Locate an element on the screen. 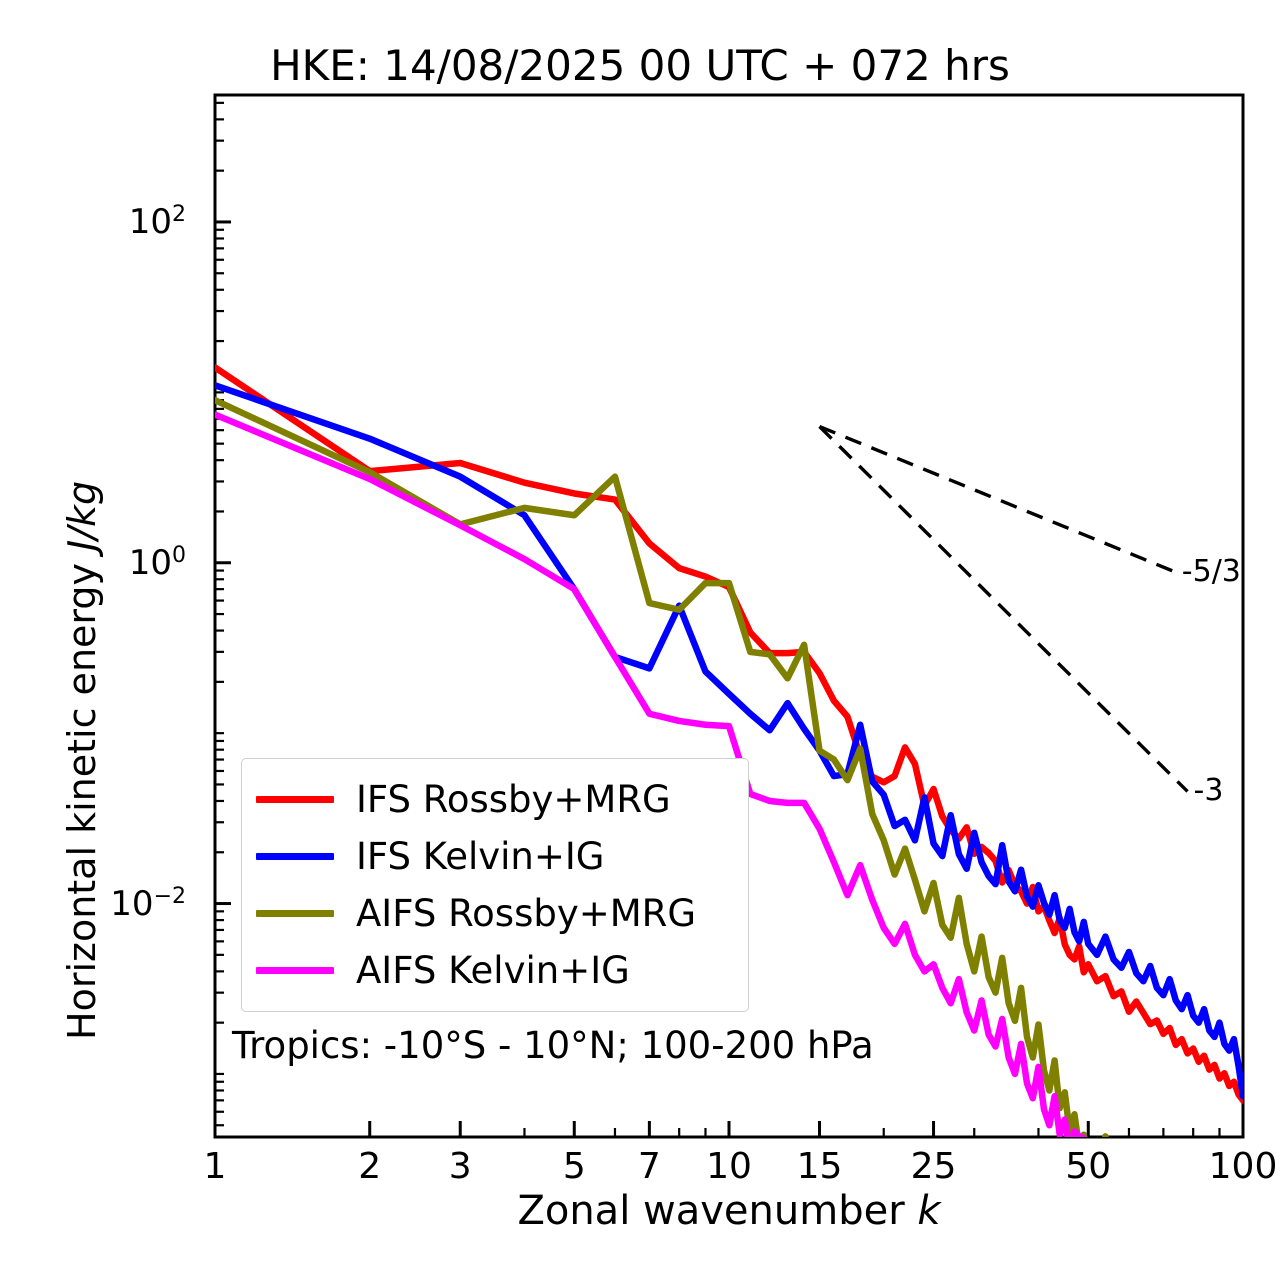 Image resolution: width=1280 pixels, height=1288 pixels. slope-label: -3 is located at coordinates (1208, 791).